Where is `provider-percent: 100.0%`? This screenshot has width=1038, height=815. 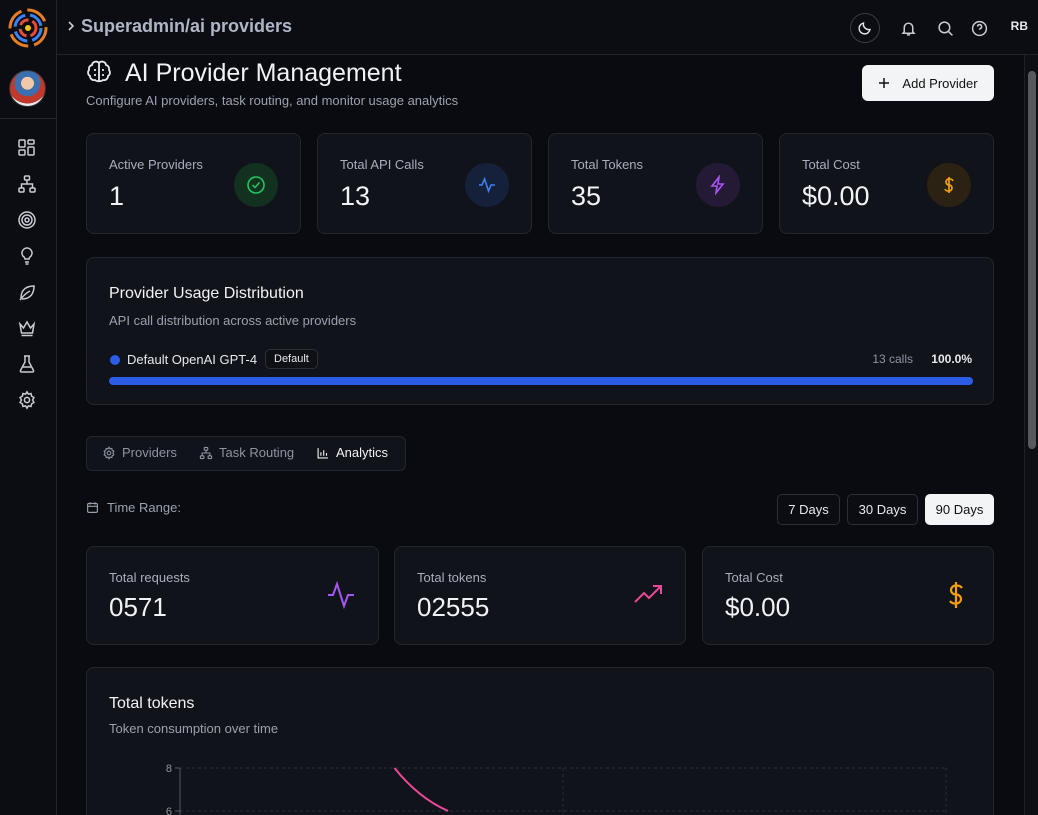 provider-percent: 100.0% is located at coordinates (951, 359).